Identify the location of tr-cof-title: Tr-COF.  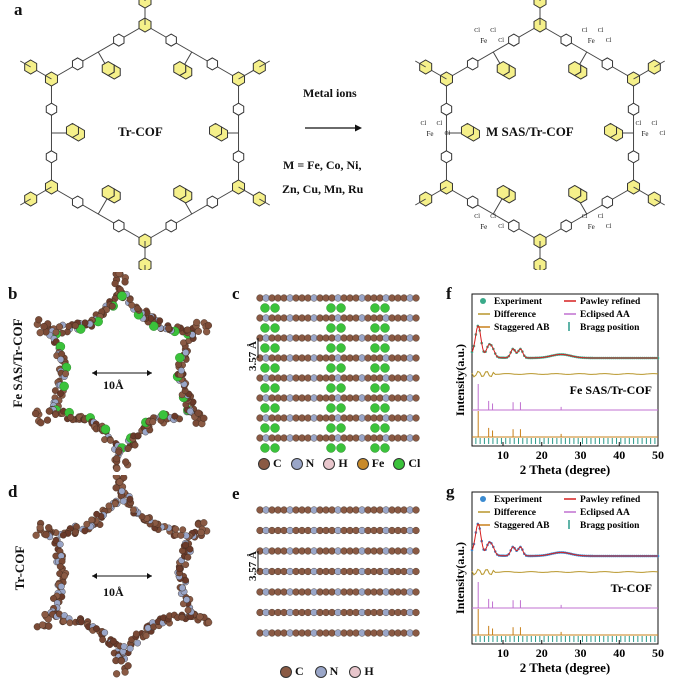
(140, 131).